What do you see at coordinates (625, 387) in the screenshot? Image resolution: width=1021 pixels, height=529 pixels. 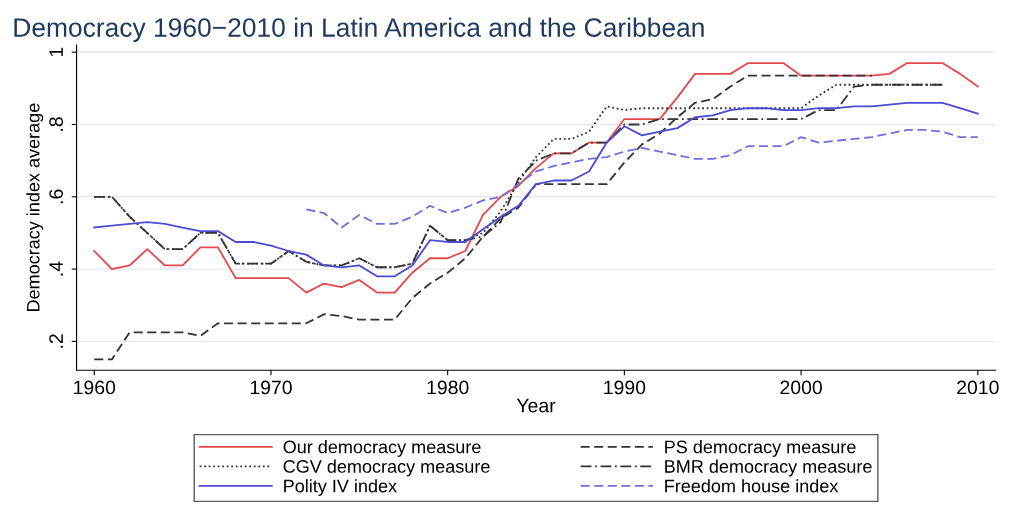 I see `x-tick-label: 1990` at bounding box center [625, 387].